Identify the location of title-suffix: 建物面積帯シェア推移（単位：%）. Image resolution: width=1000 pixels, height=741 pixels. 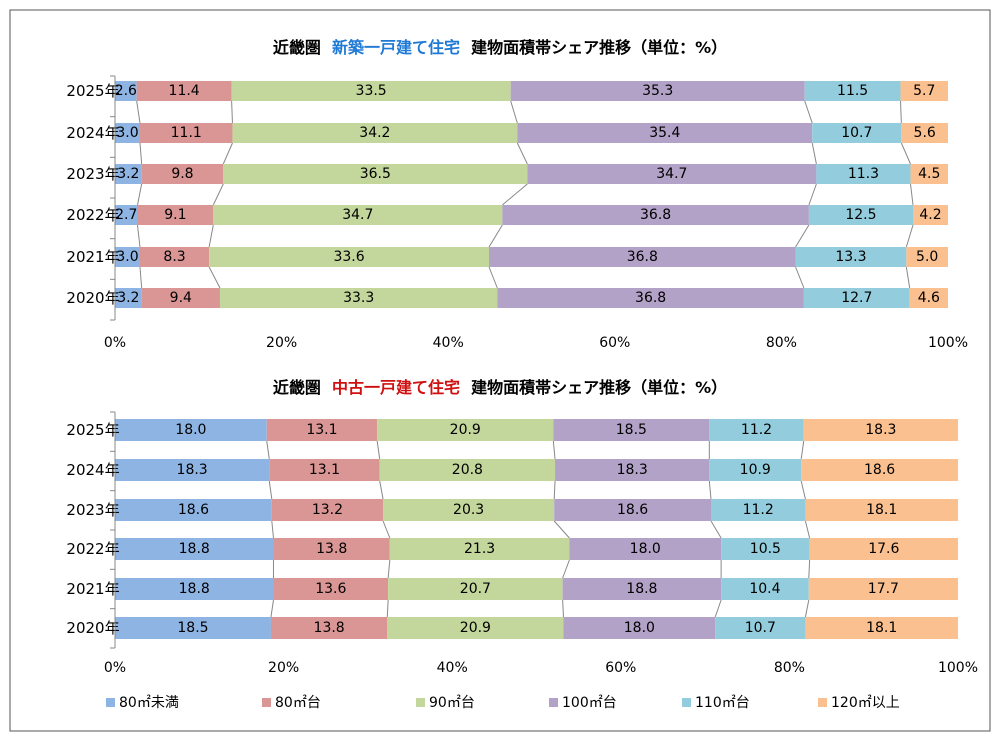
(599, 47).